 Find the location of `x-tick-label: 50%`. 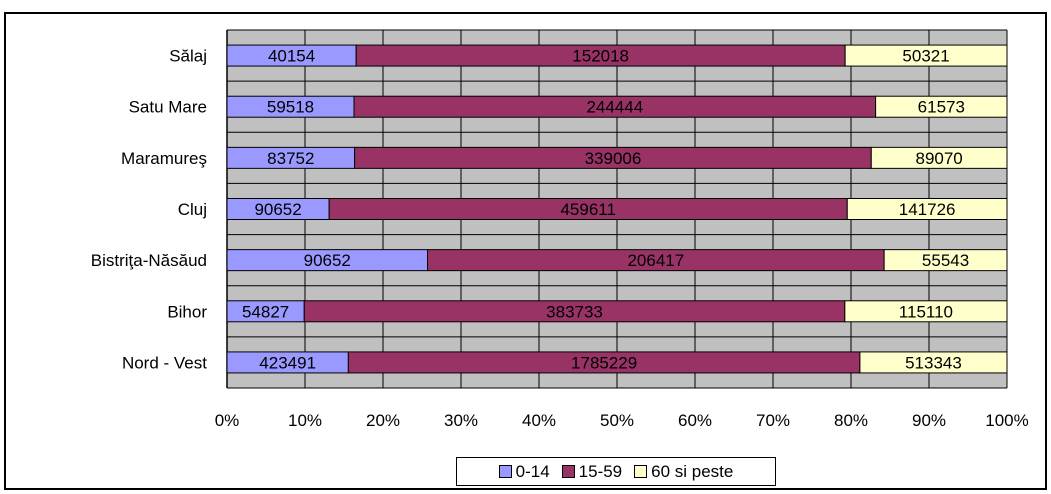

x-tick-label: 50% is located at coordinates (617, 420).